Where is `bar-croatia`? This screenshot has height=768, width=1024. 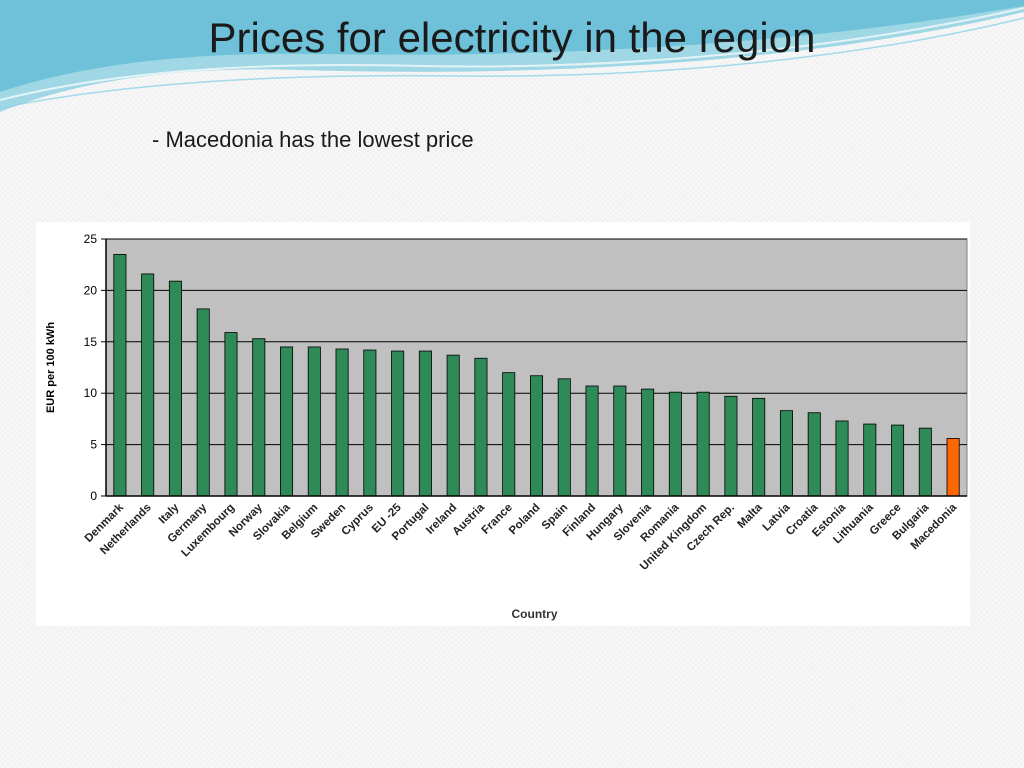
bar-croatia is located at coordinates (814, 454).